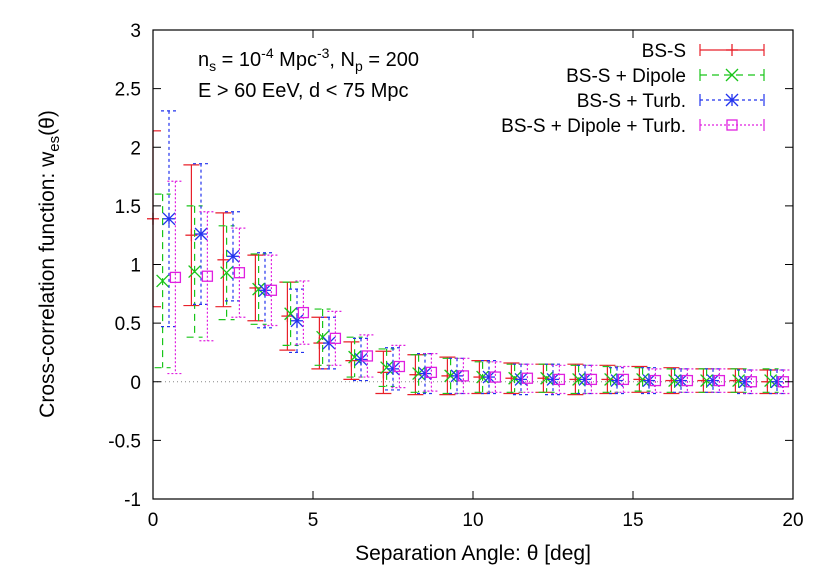 This screenshot has height=579, width=830. What do you see at coordinates (49, 264) in the screenshot?
I see `y-axis-label: Cross-correlation function: wes(θ)` at bounding box center [49, 264].